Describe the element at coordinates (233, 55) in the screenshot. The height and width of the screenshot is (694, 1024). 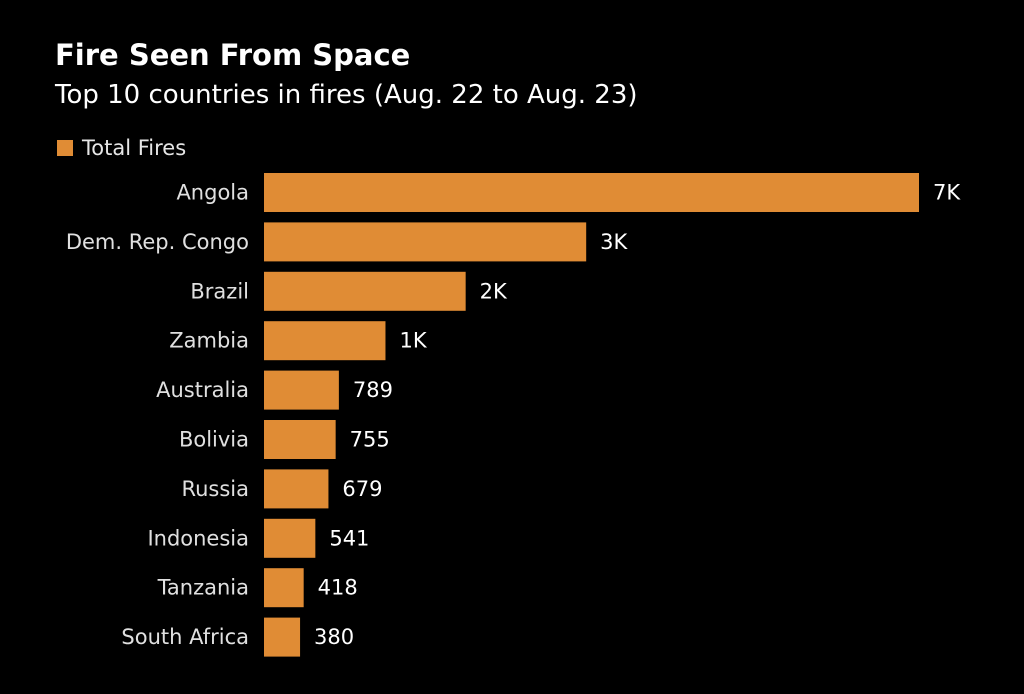
I see `chart-title: Fire Seen From Space` at that location.